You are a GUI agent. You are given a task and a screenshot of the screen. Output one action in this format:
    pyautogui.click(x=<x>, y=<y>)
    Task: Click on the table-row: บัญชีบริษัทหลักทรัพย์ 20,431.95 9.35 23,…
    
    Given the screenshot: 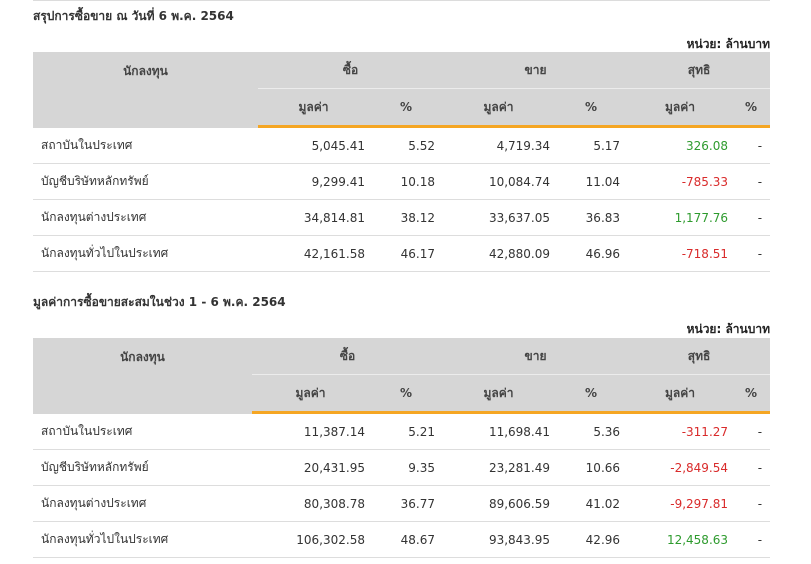 What is the action you would take?
    pyautogui.click(x=402, y=467)
    